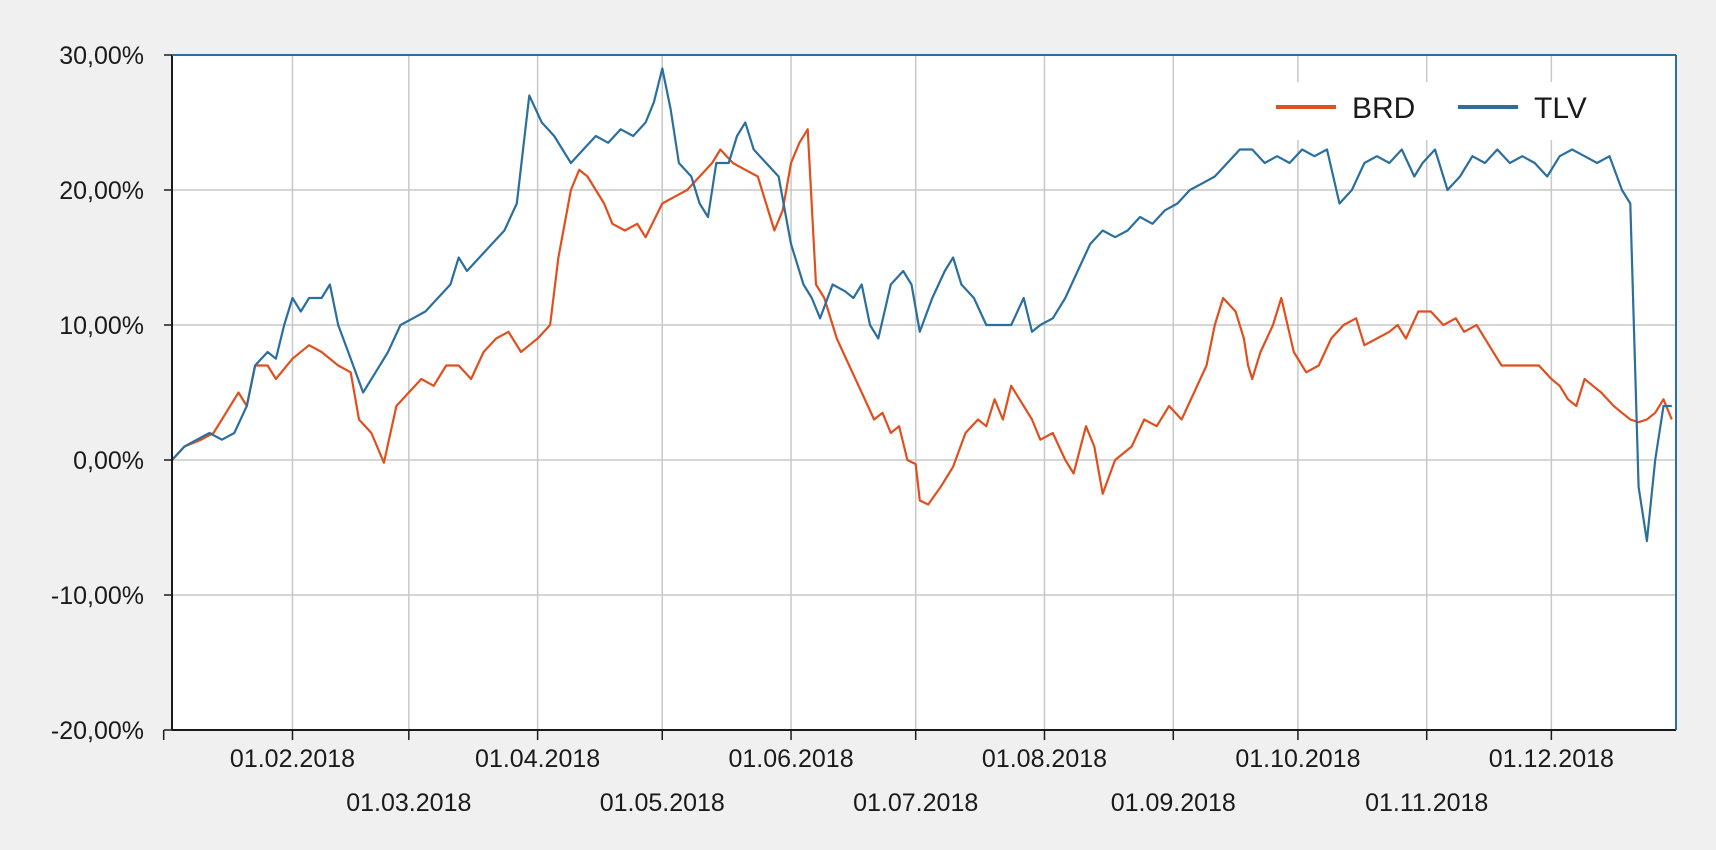  I want to click on y-tick-label: 0,00%, so click(108, 461).